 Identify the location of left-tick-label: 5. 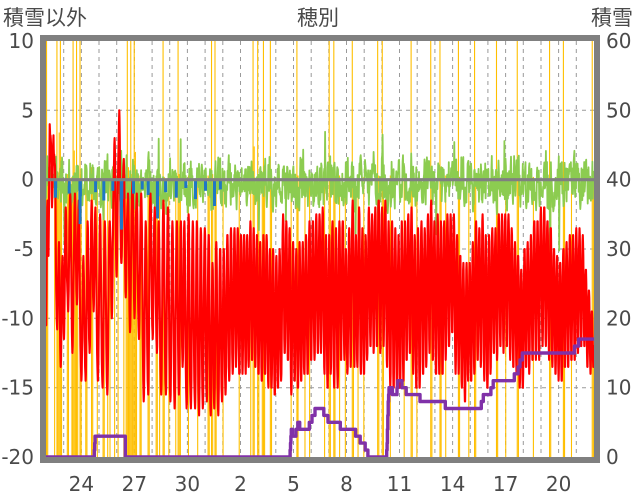
(27, 110).